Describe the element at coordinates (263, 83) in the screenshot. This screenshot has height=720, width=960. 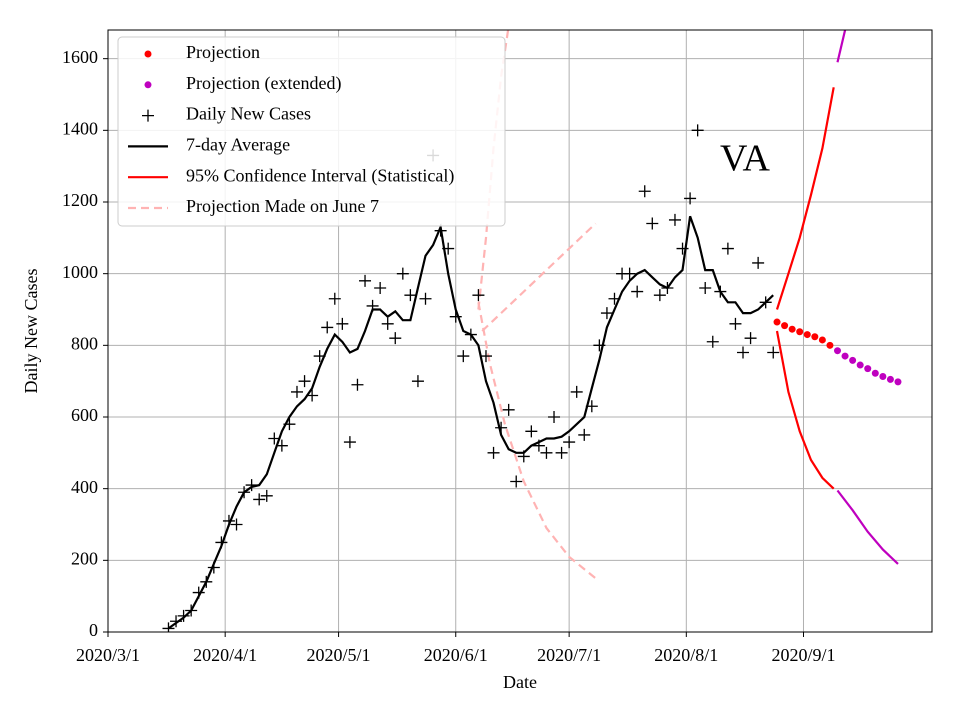
I see `legend-label: Projection (extended)` at that location.